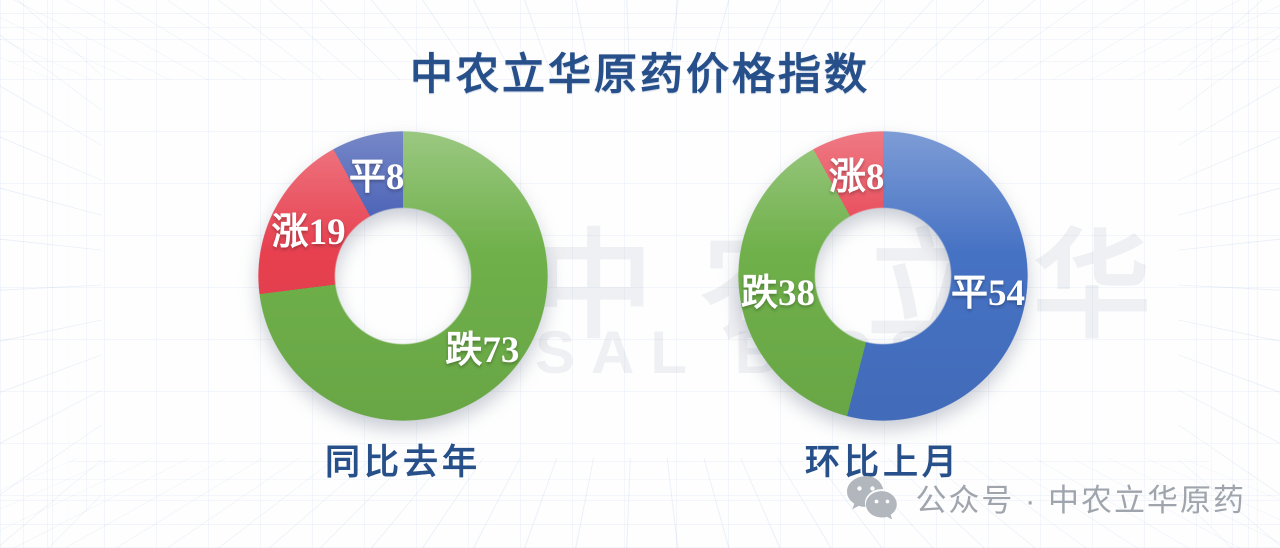 This screenshot has height=548, width=1280. What do you see at coordinates (402, 462) in the screenshot?
I see `chart-caption-yoy: 同比去年` at bounding box center [402, 462].